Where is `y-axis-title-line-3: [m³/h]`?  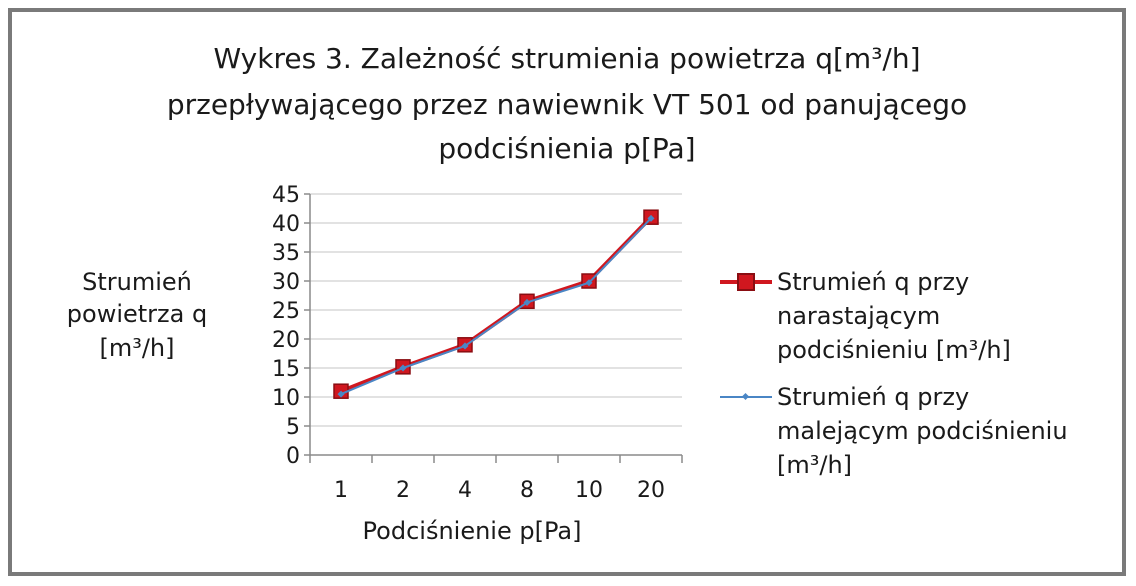
y-axis-title-line-3: [m³/h] is located at coordinates (136, 348).